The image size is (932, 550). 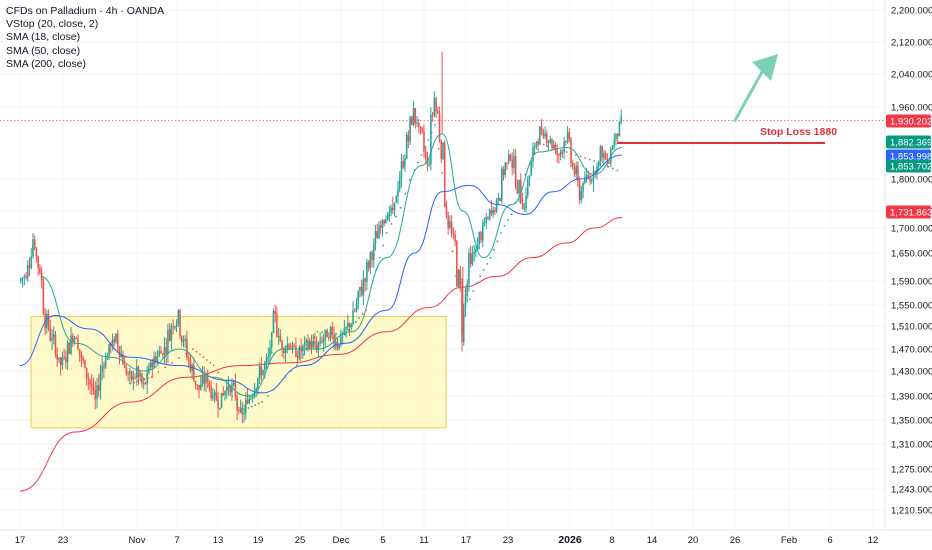 I want to click on legend-sma-18: SMA (18, close), so click(x=43, y=37).